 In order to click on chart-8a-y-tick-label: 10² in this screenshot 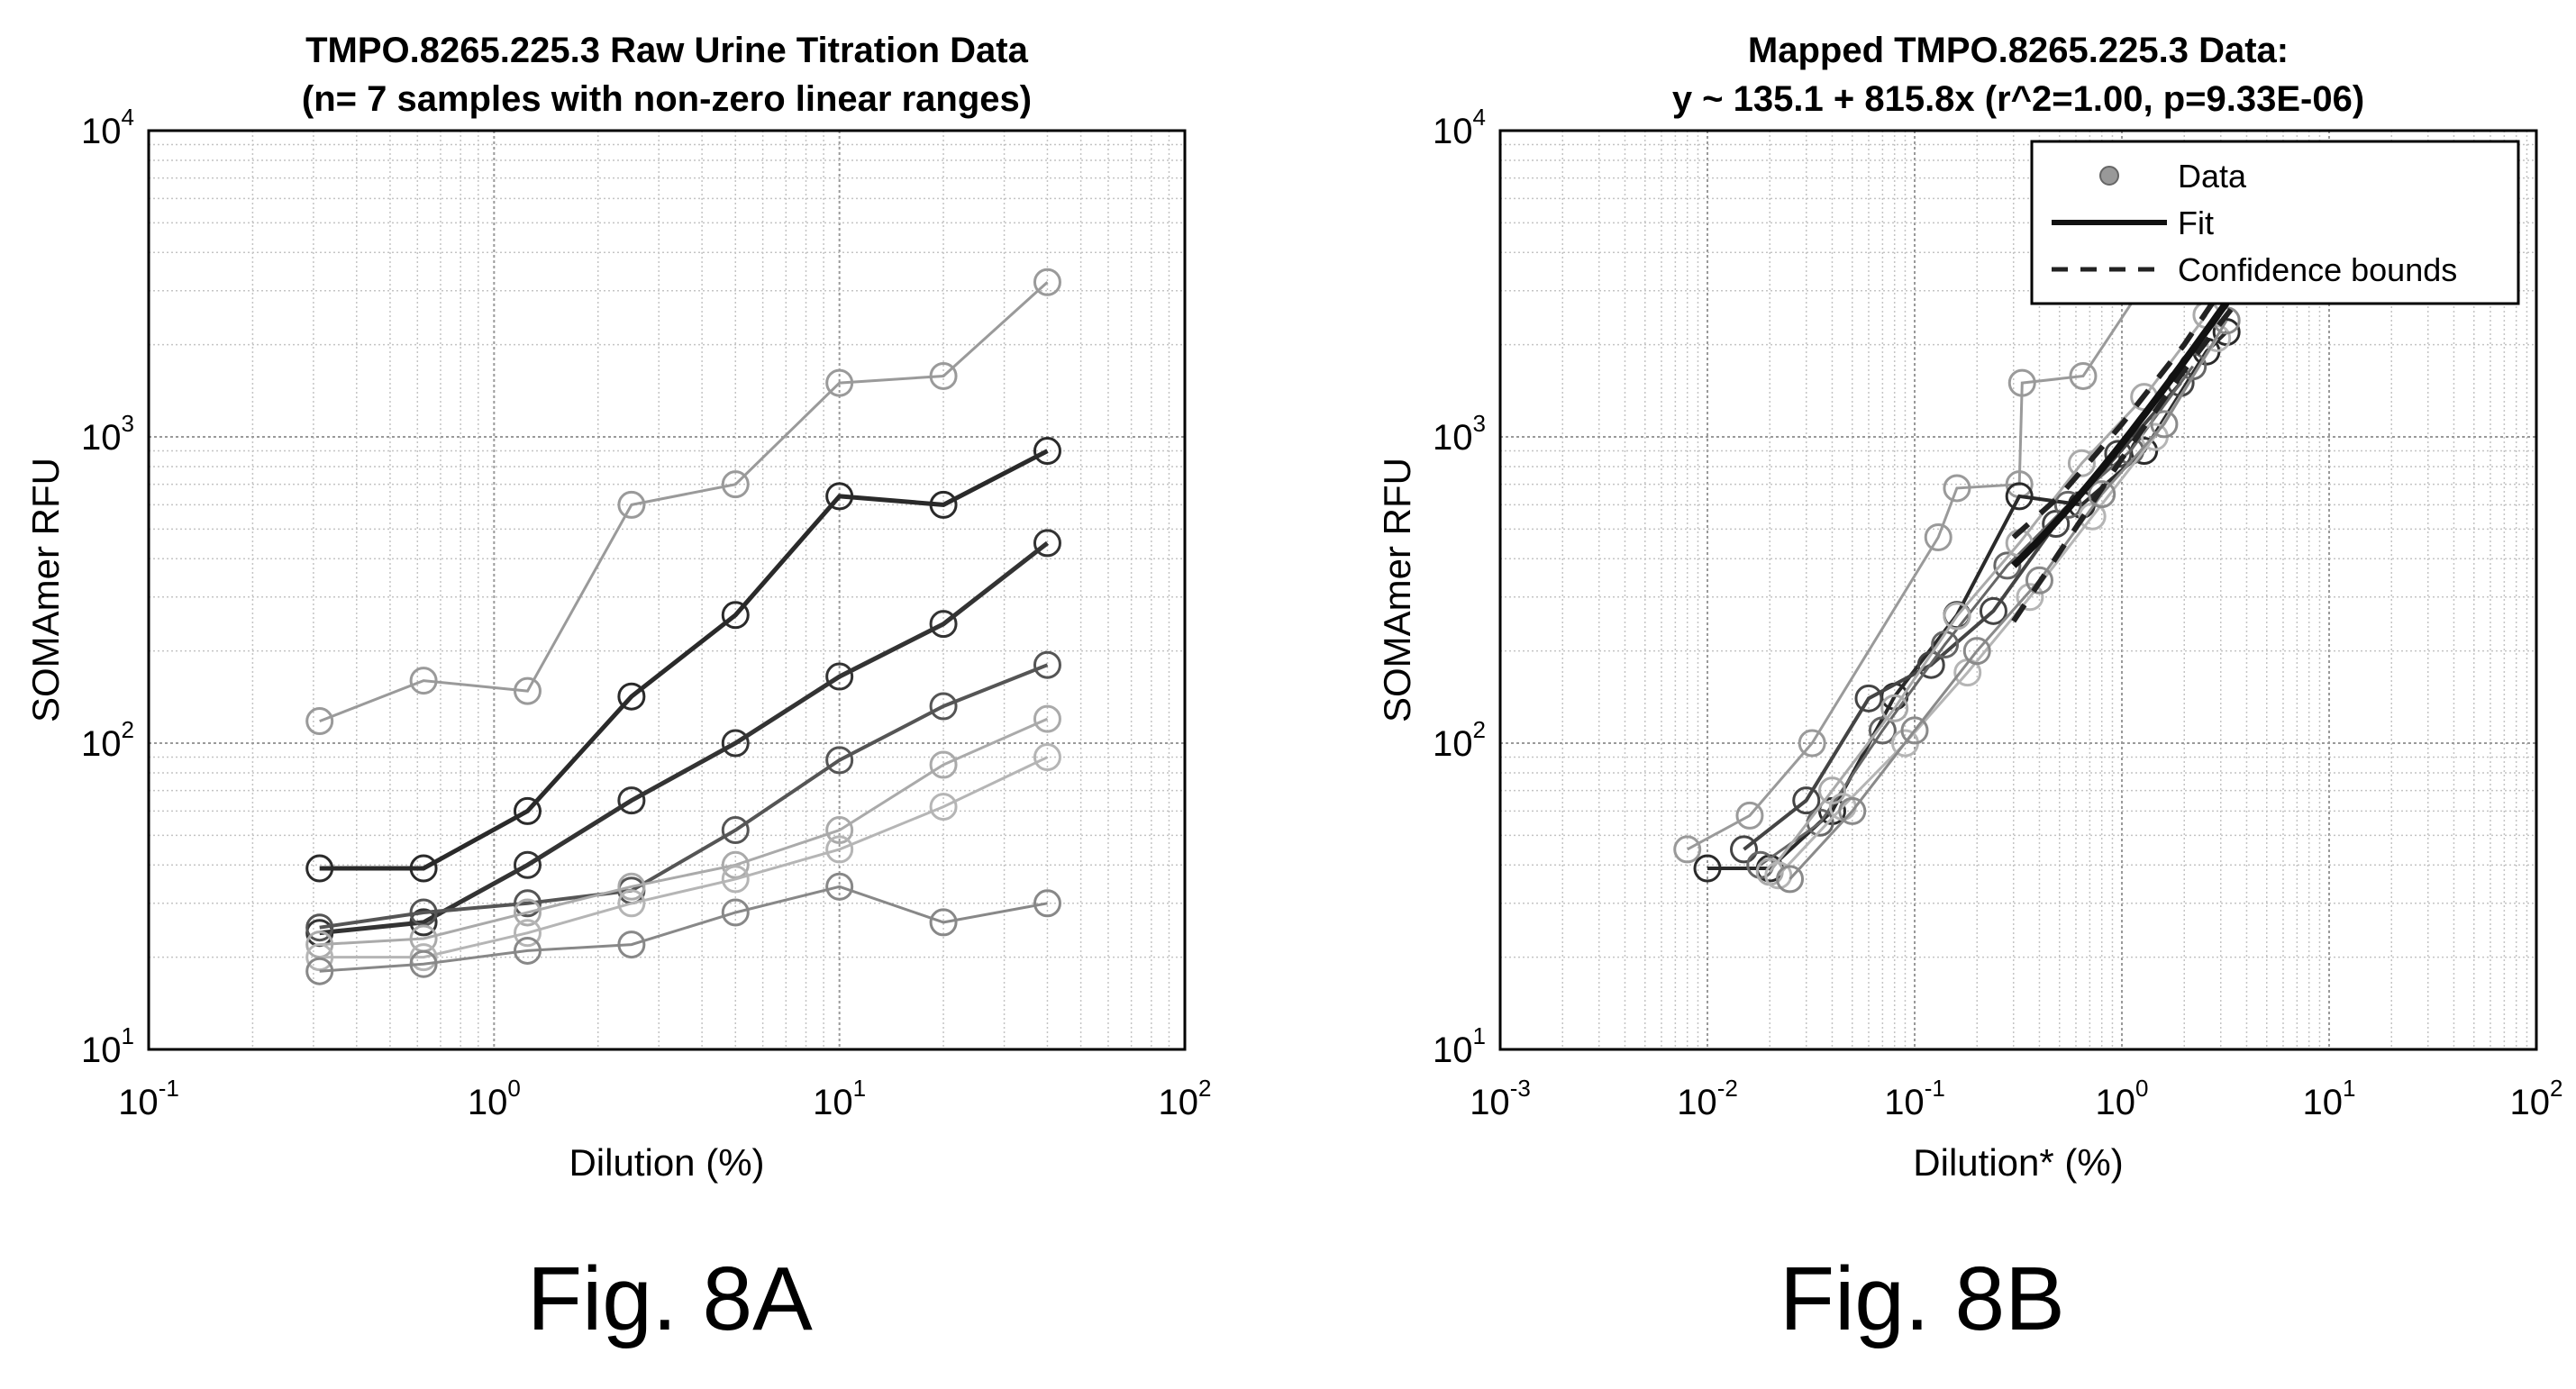, I will do `click(107, 740)`.